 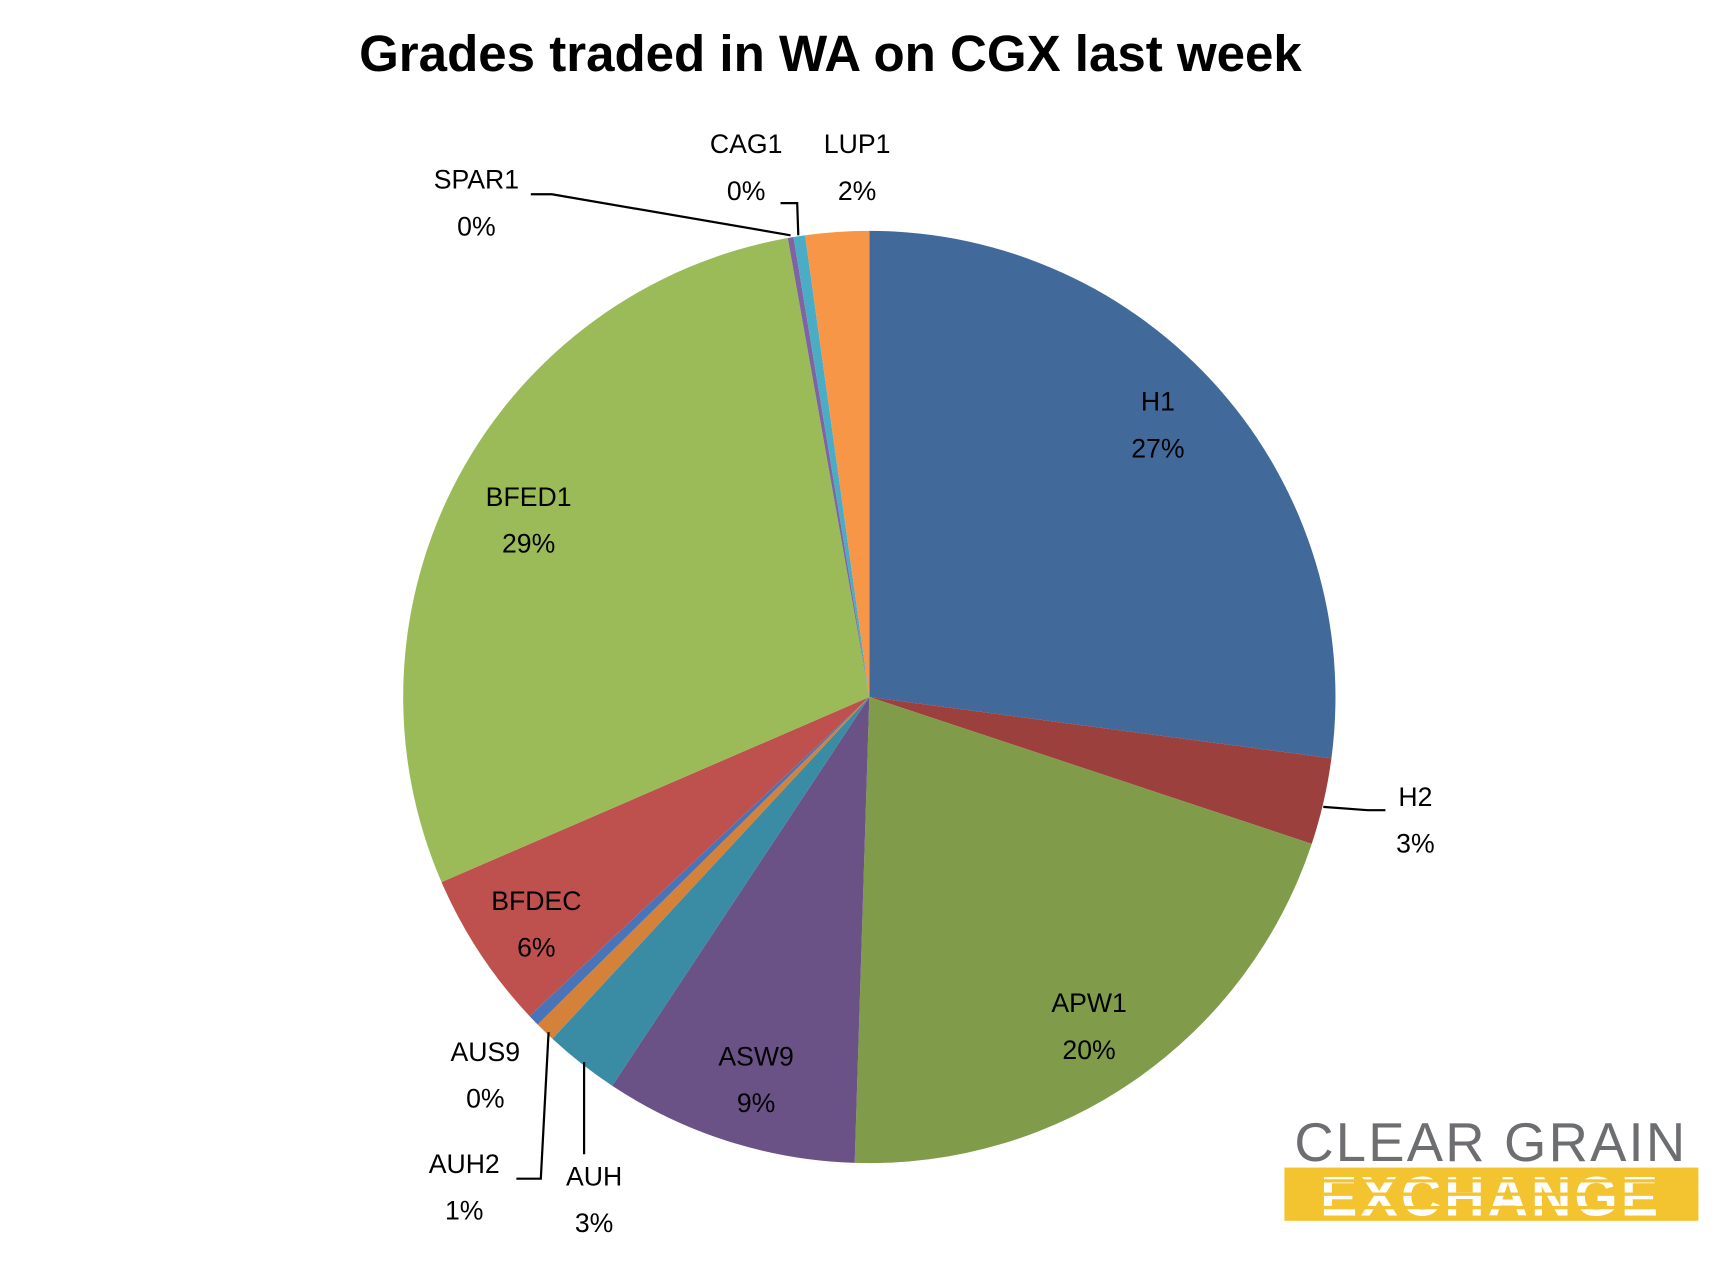 I want to click on slice-name: CAG1, so click(x=746, y=144).